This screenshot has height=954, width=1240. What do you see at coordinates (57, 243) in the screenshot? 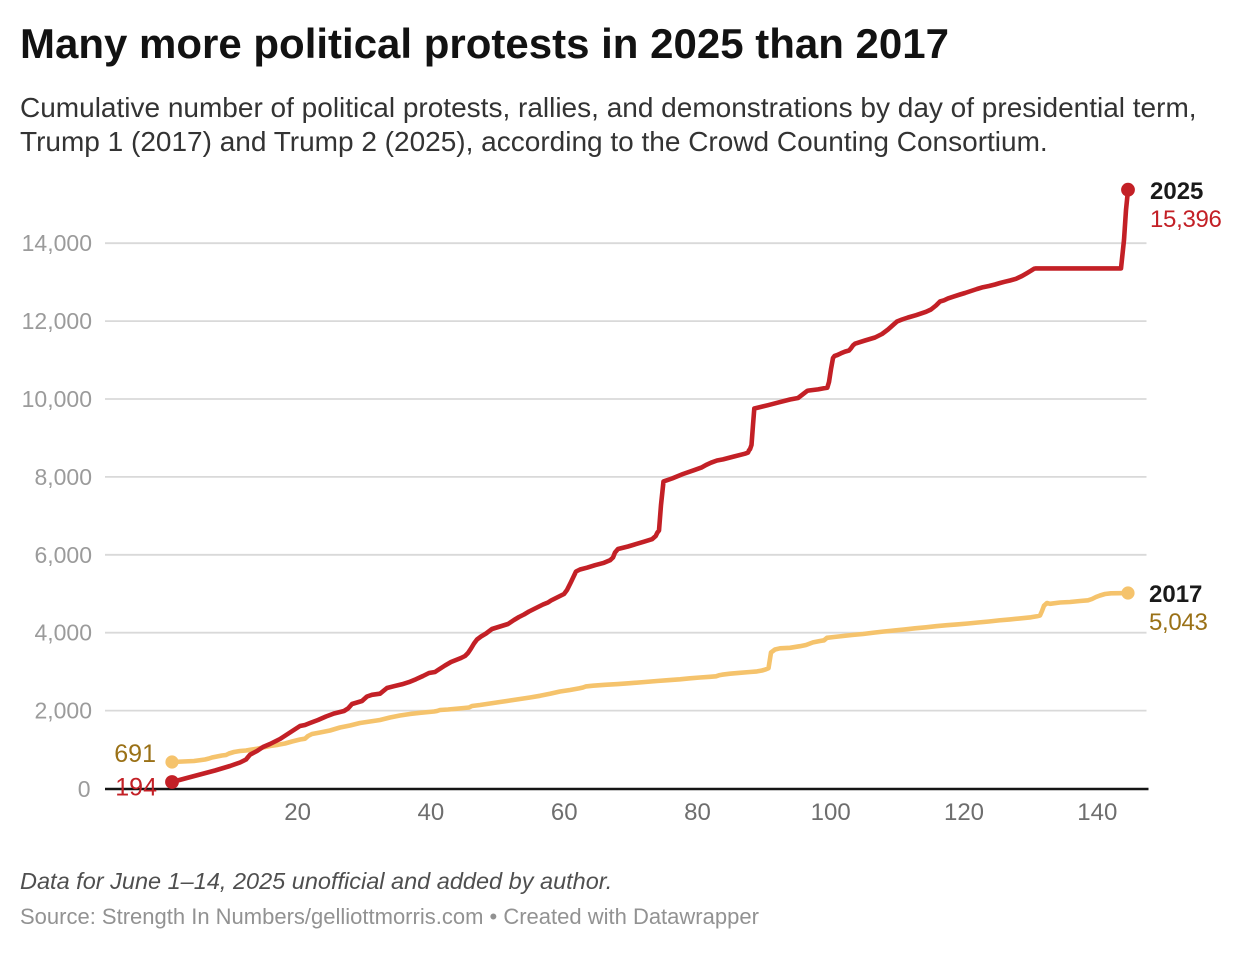
I see `svg-text: 14,000` at bounding box center [57, 243].